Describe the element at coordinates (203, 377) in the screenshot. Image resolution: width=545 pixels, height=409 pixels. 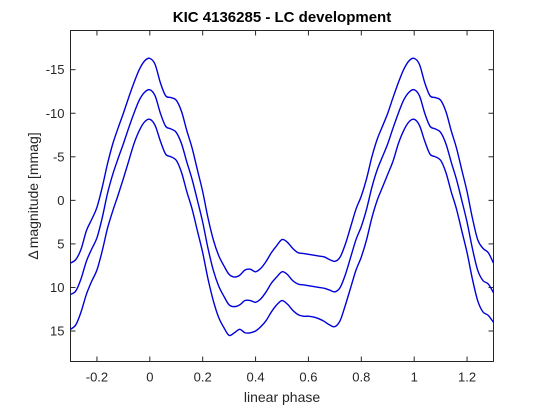
I see `x-tick-label: 0.2` at that location.